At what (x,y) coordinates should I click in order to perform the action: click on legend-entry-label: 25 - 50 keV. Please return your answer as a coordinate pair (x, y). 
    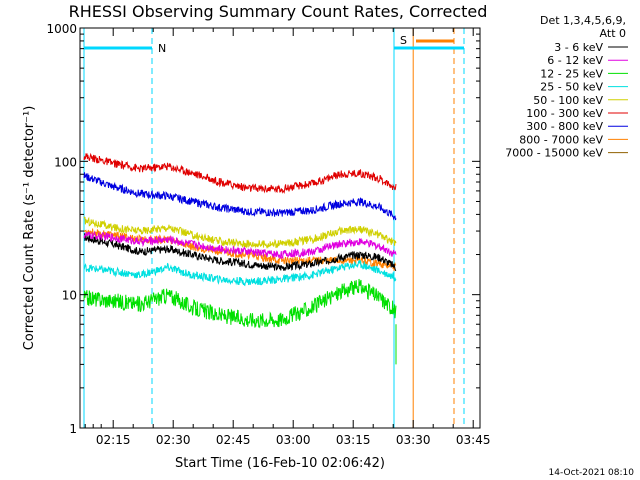
    Looking at the image, I should click on (571, 87).